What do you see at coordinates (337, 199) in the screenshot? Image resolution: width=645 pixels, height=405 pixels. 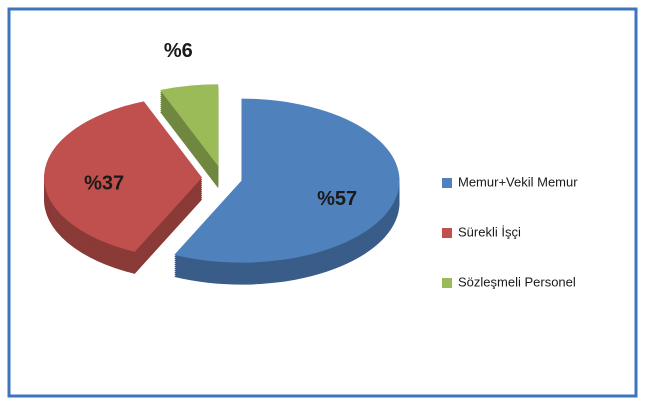 I see `value-label: %57` at bounding box center [337, 199].